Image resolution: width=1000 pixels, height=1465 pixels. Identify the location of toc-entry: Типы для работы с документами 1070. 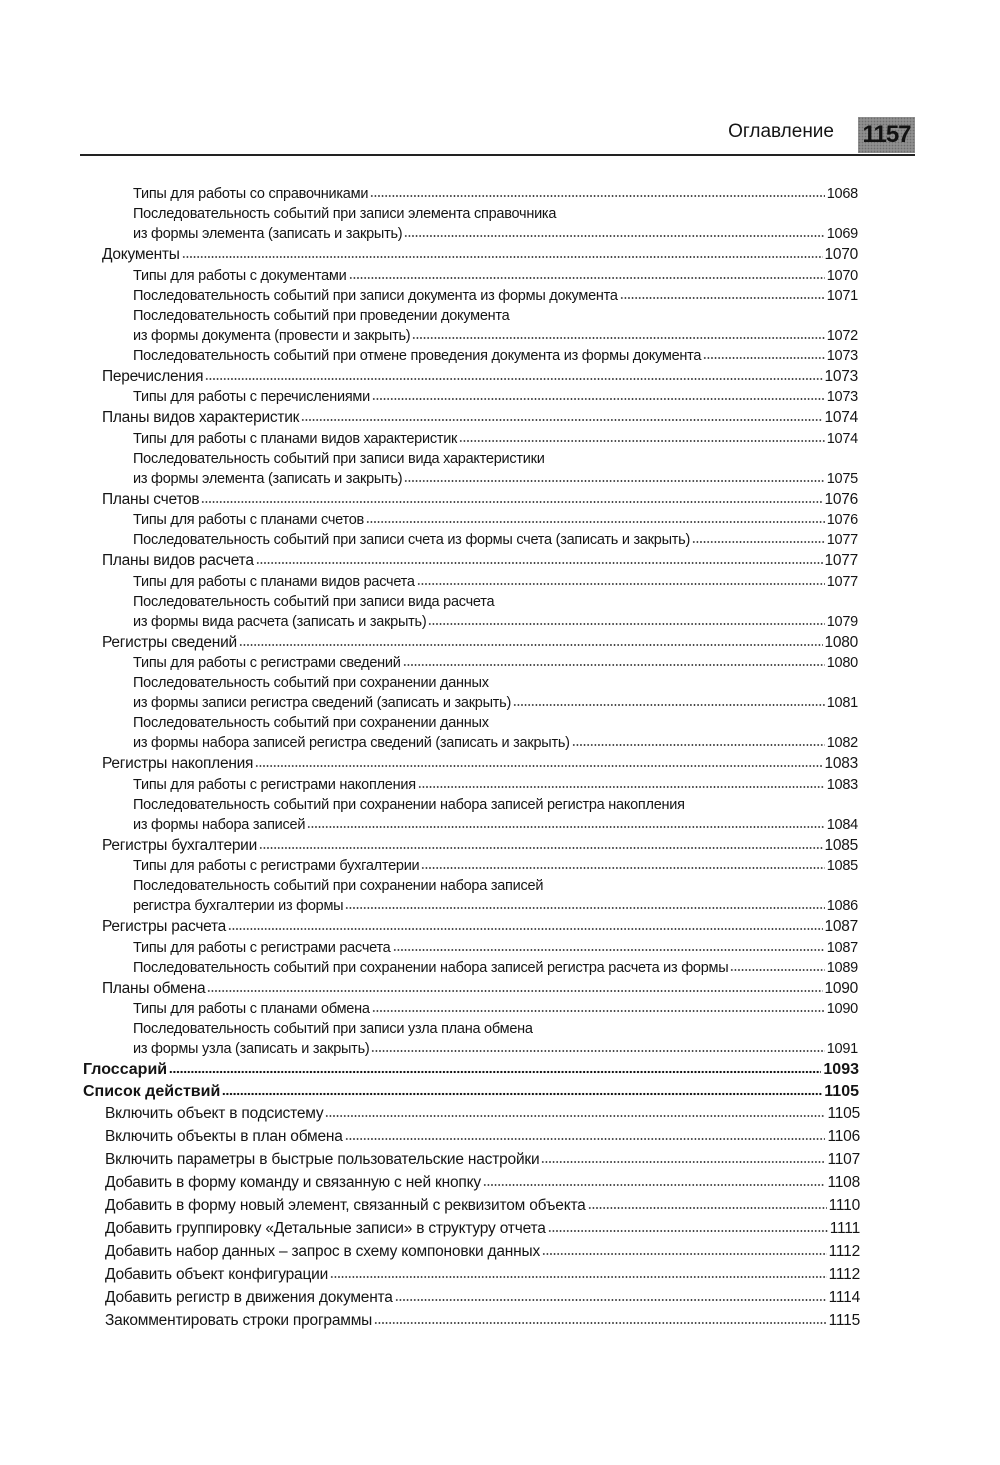
(495, 278).